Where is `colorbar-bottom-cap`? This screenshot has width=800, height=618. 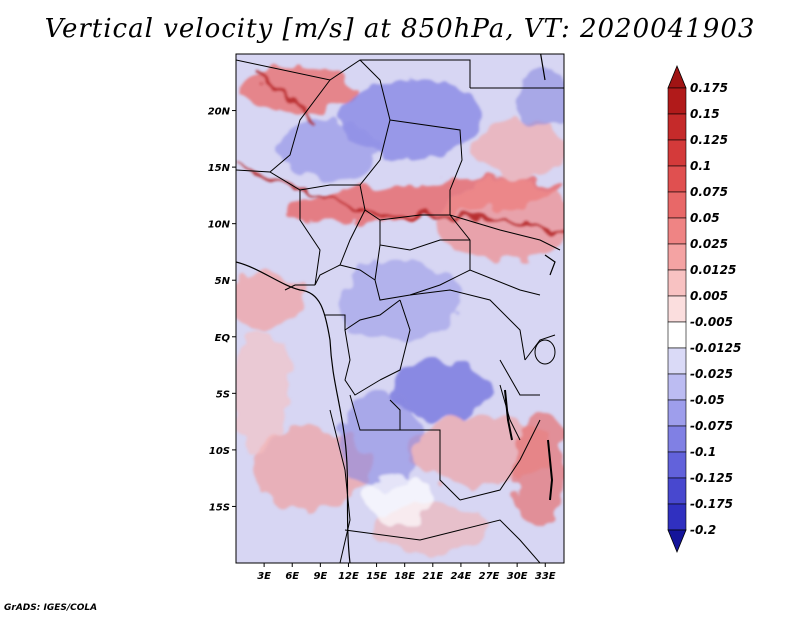
colorbar-bottom-cap is located at coordinates (677, 541).